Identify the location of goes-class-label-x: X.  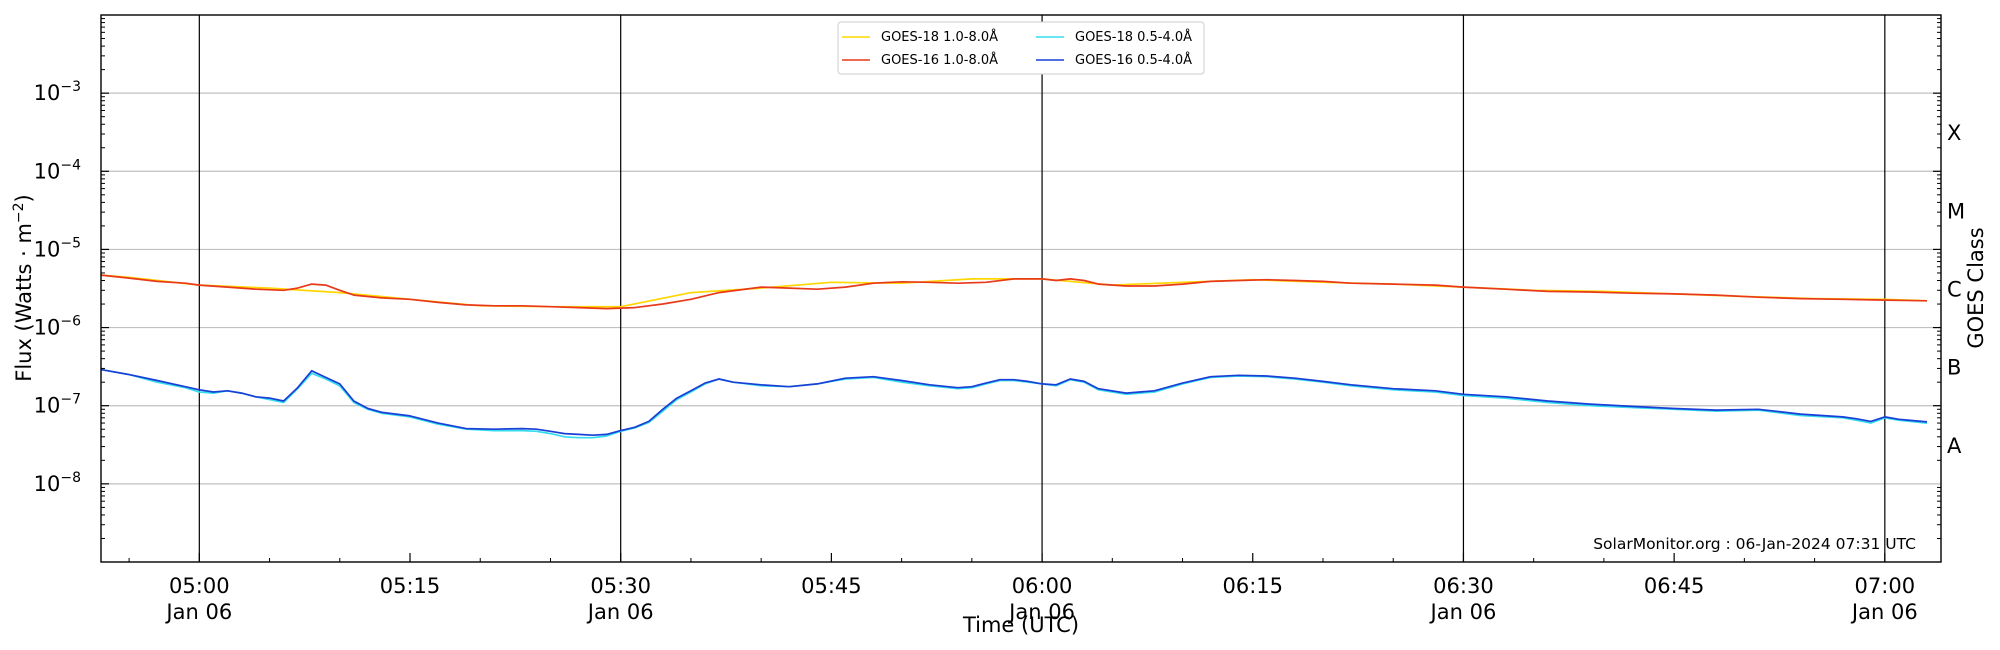
(1954, 133).